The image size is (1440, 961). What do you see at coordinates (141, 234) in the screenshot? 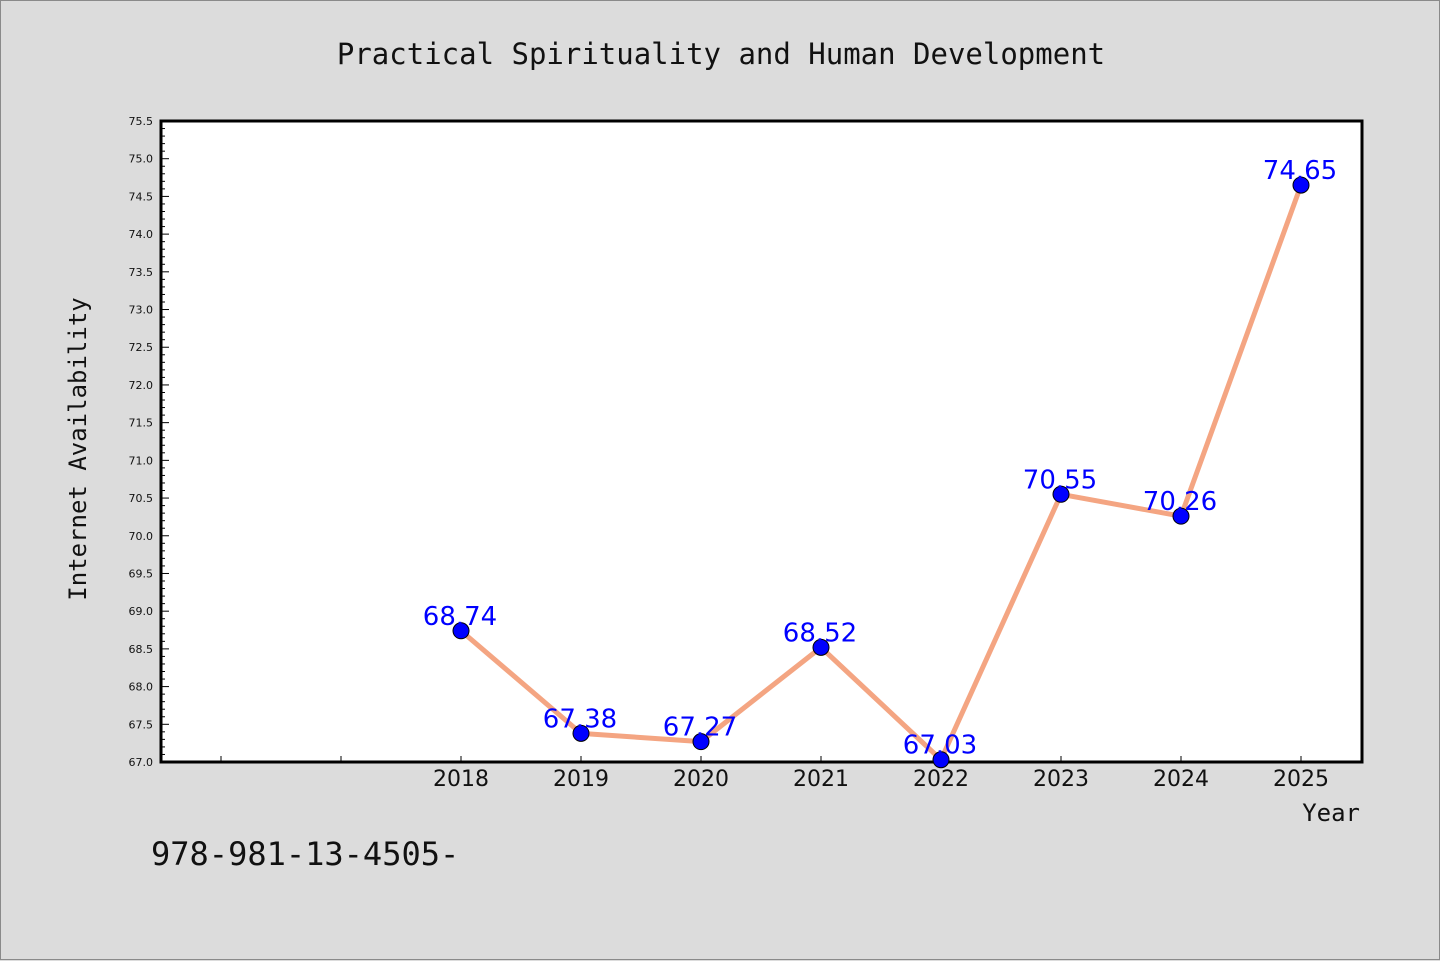
I see `y-tick-label: 74.0` at bounding box center [141, 234].